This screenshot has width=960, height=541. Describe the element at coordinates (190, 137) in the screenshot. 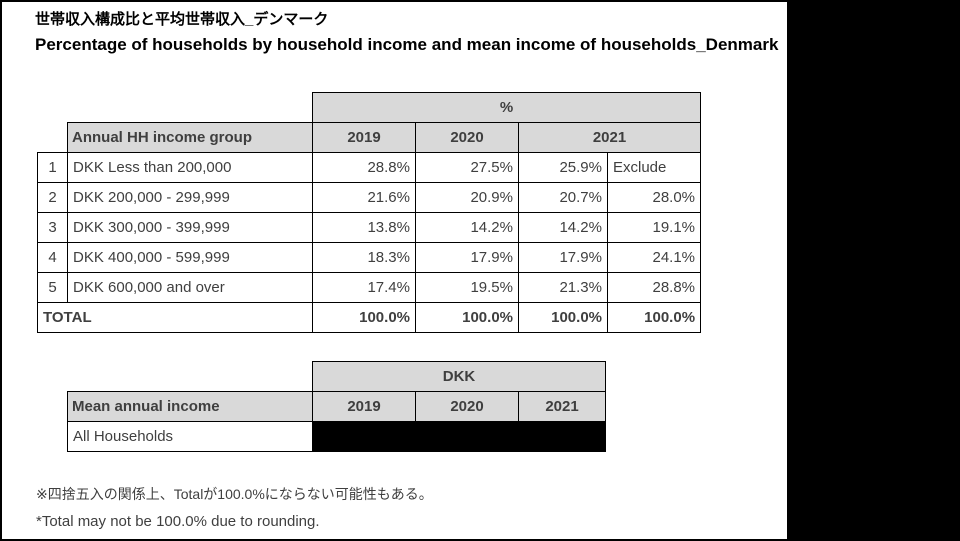

I see `group-header-cell: Annual HH income group` at that location.